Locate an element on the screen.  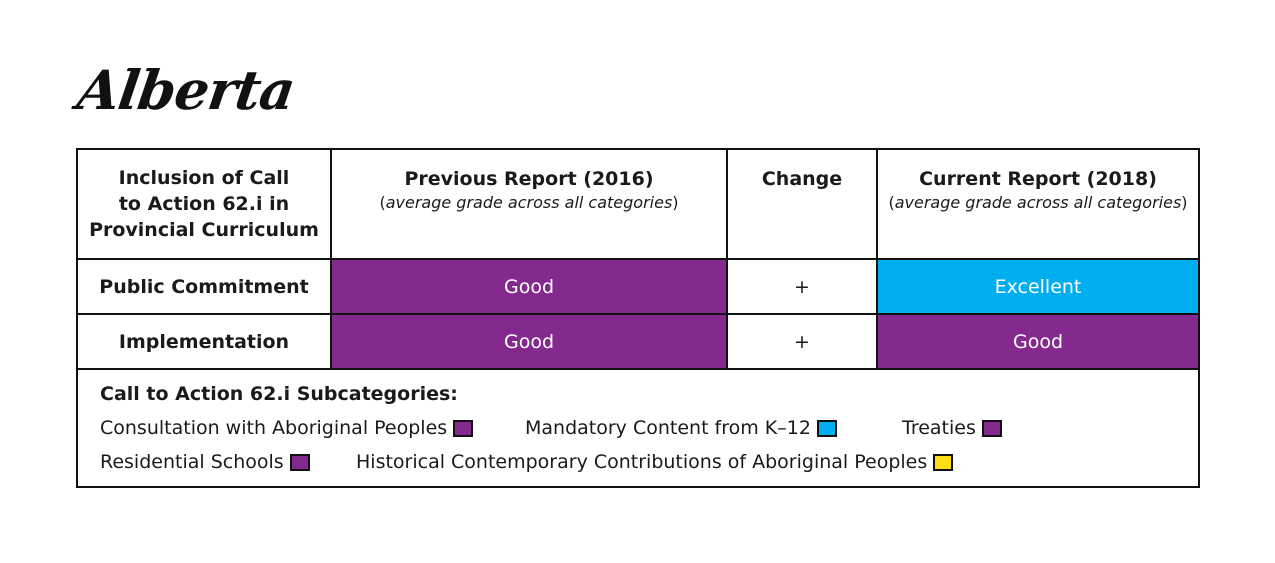
table-row: Implementation Good + Good is located at coordinates (638, 341).